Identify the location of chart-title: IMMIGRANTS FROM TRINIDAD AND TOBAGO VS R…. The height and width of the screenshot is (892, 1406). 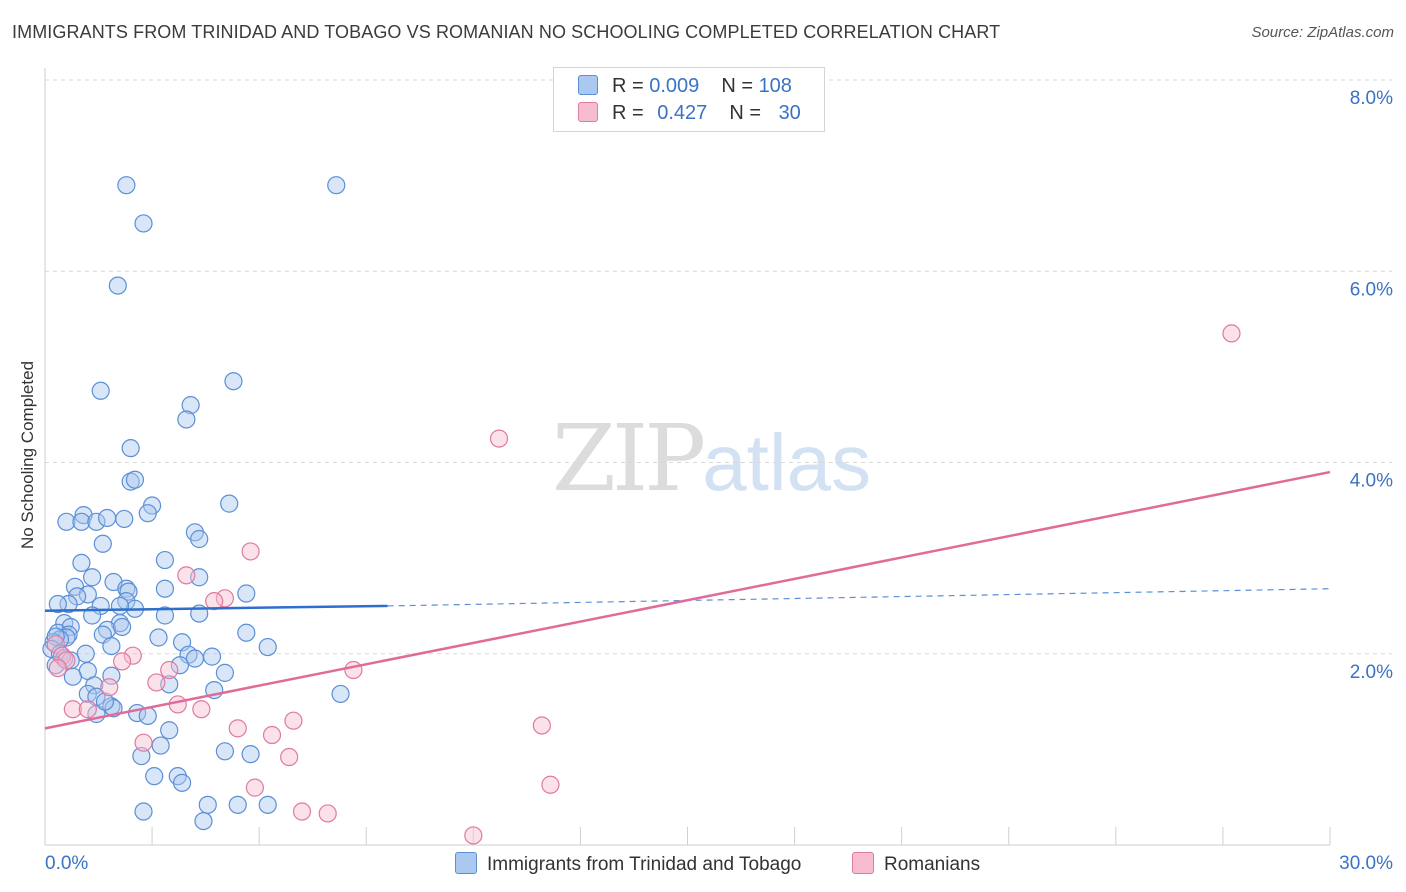
(506, 32).